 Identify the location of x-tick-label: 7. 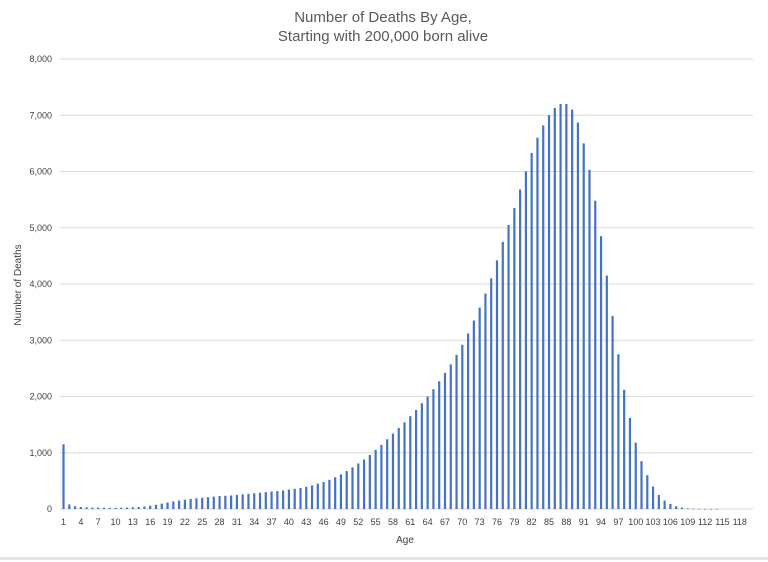
(98, 522).